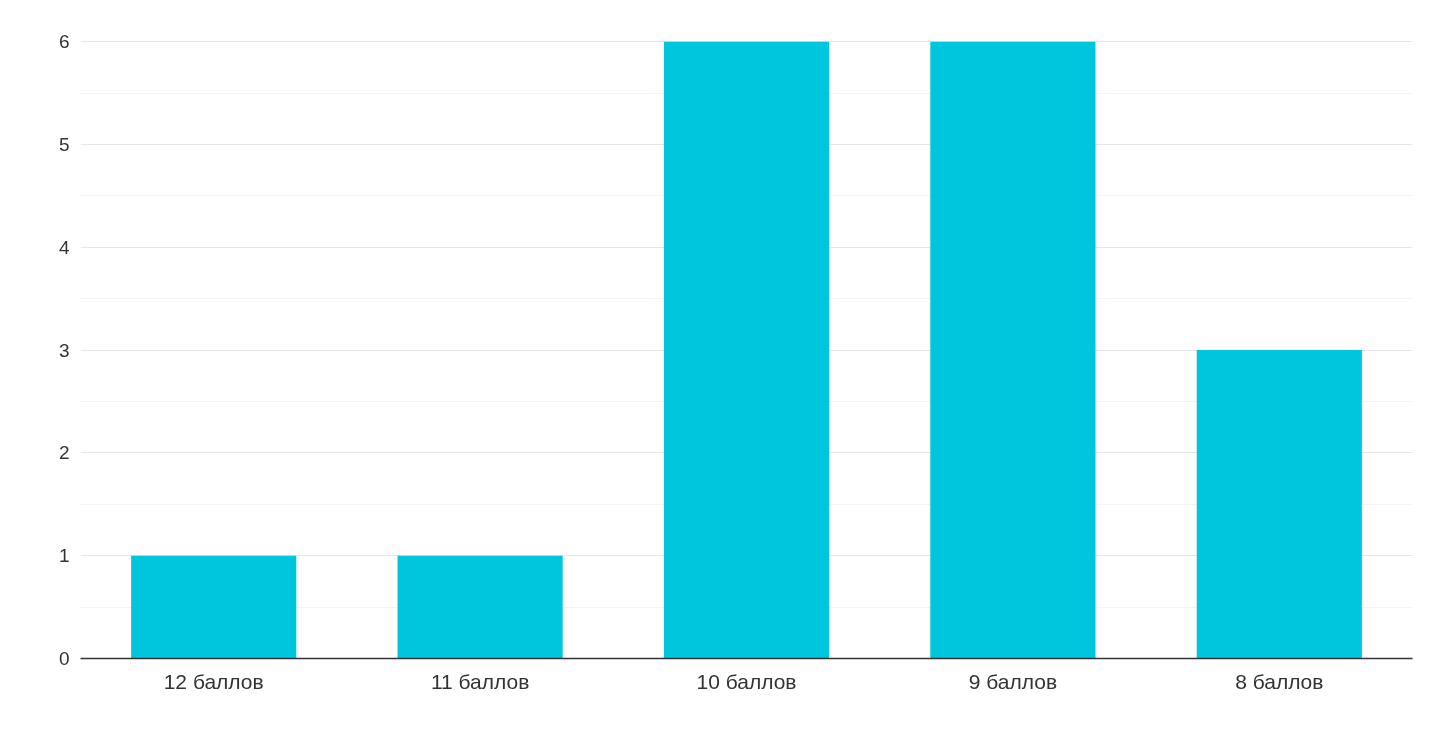 This screenshot has height=732, width=1444. Describe the element at coordinates (64, 42) in the screenshot. I see `y-tick-label: 6` at that location.